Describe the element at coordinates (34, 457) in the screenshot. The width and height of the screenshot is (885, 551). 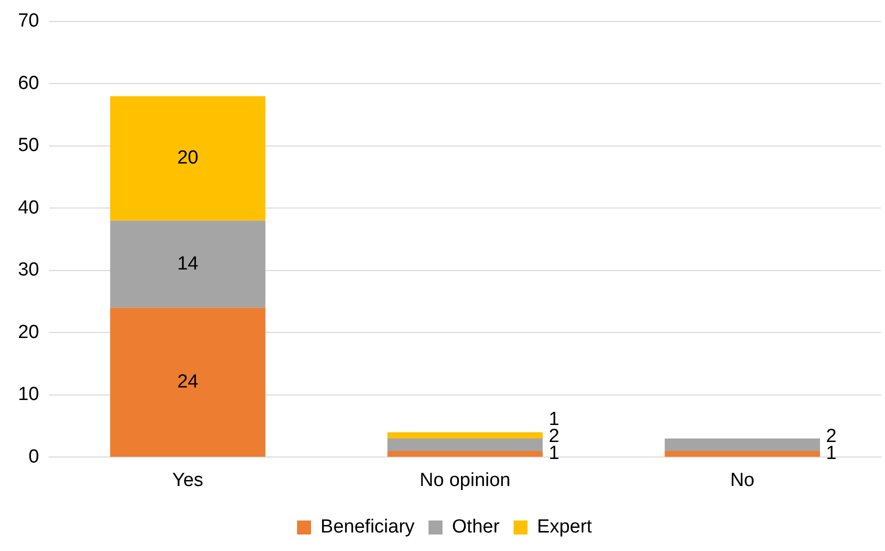
I see `y-tick-label: 0` at that location.